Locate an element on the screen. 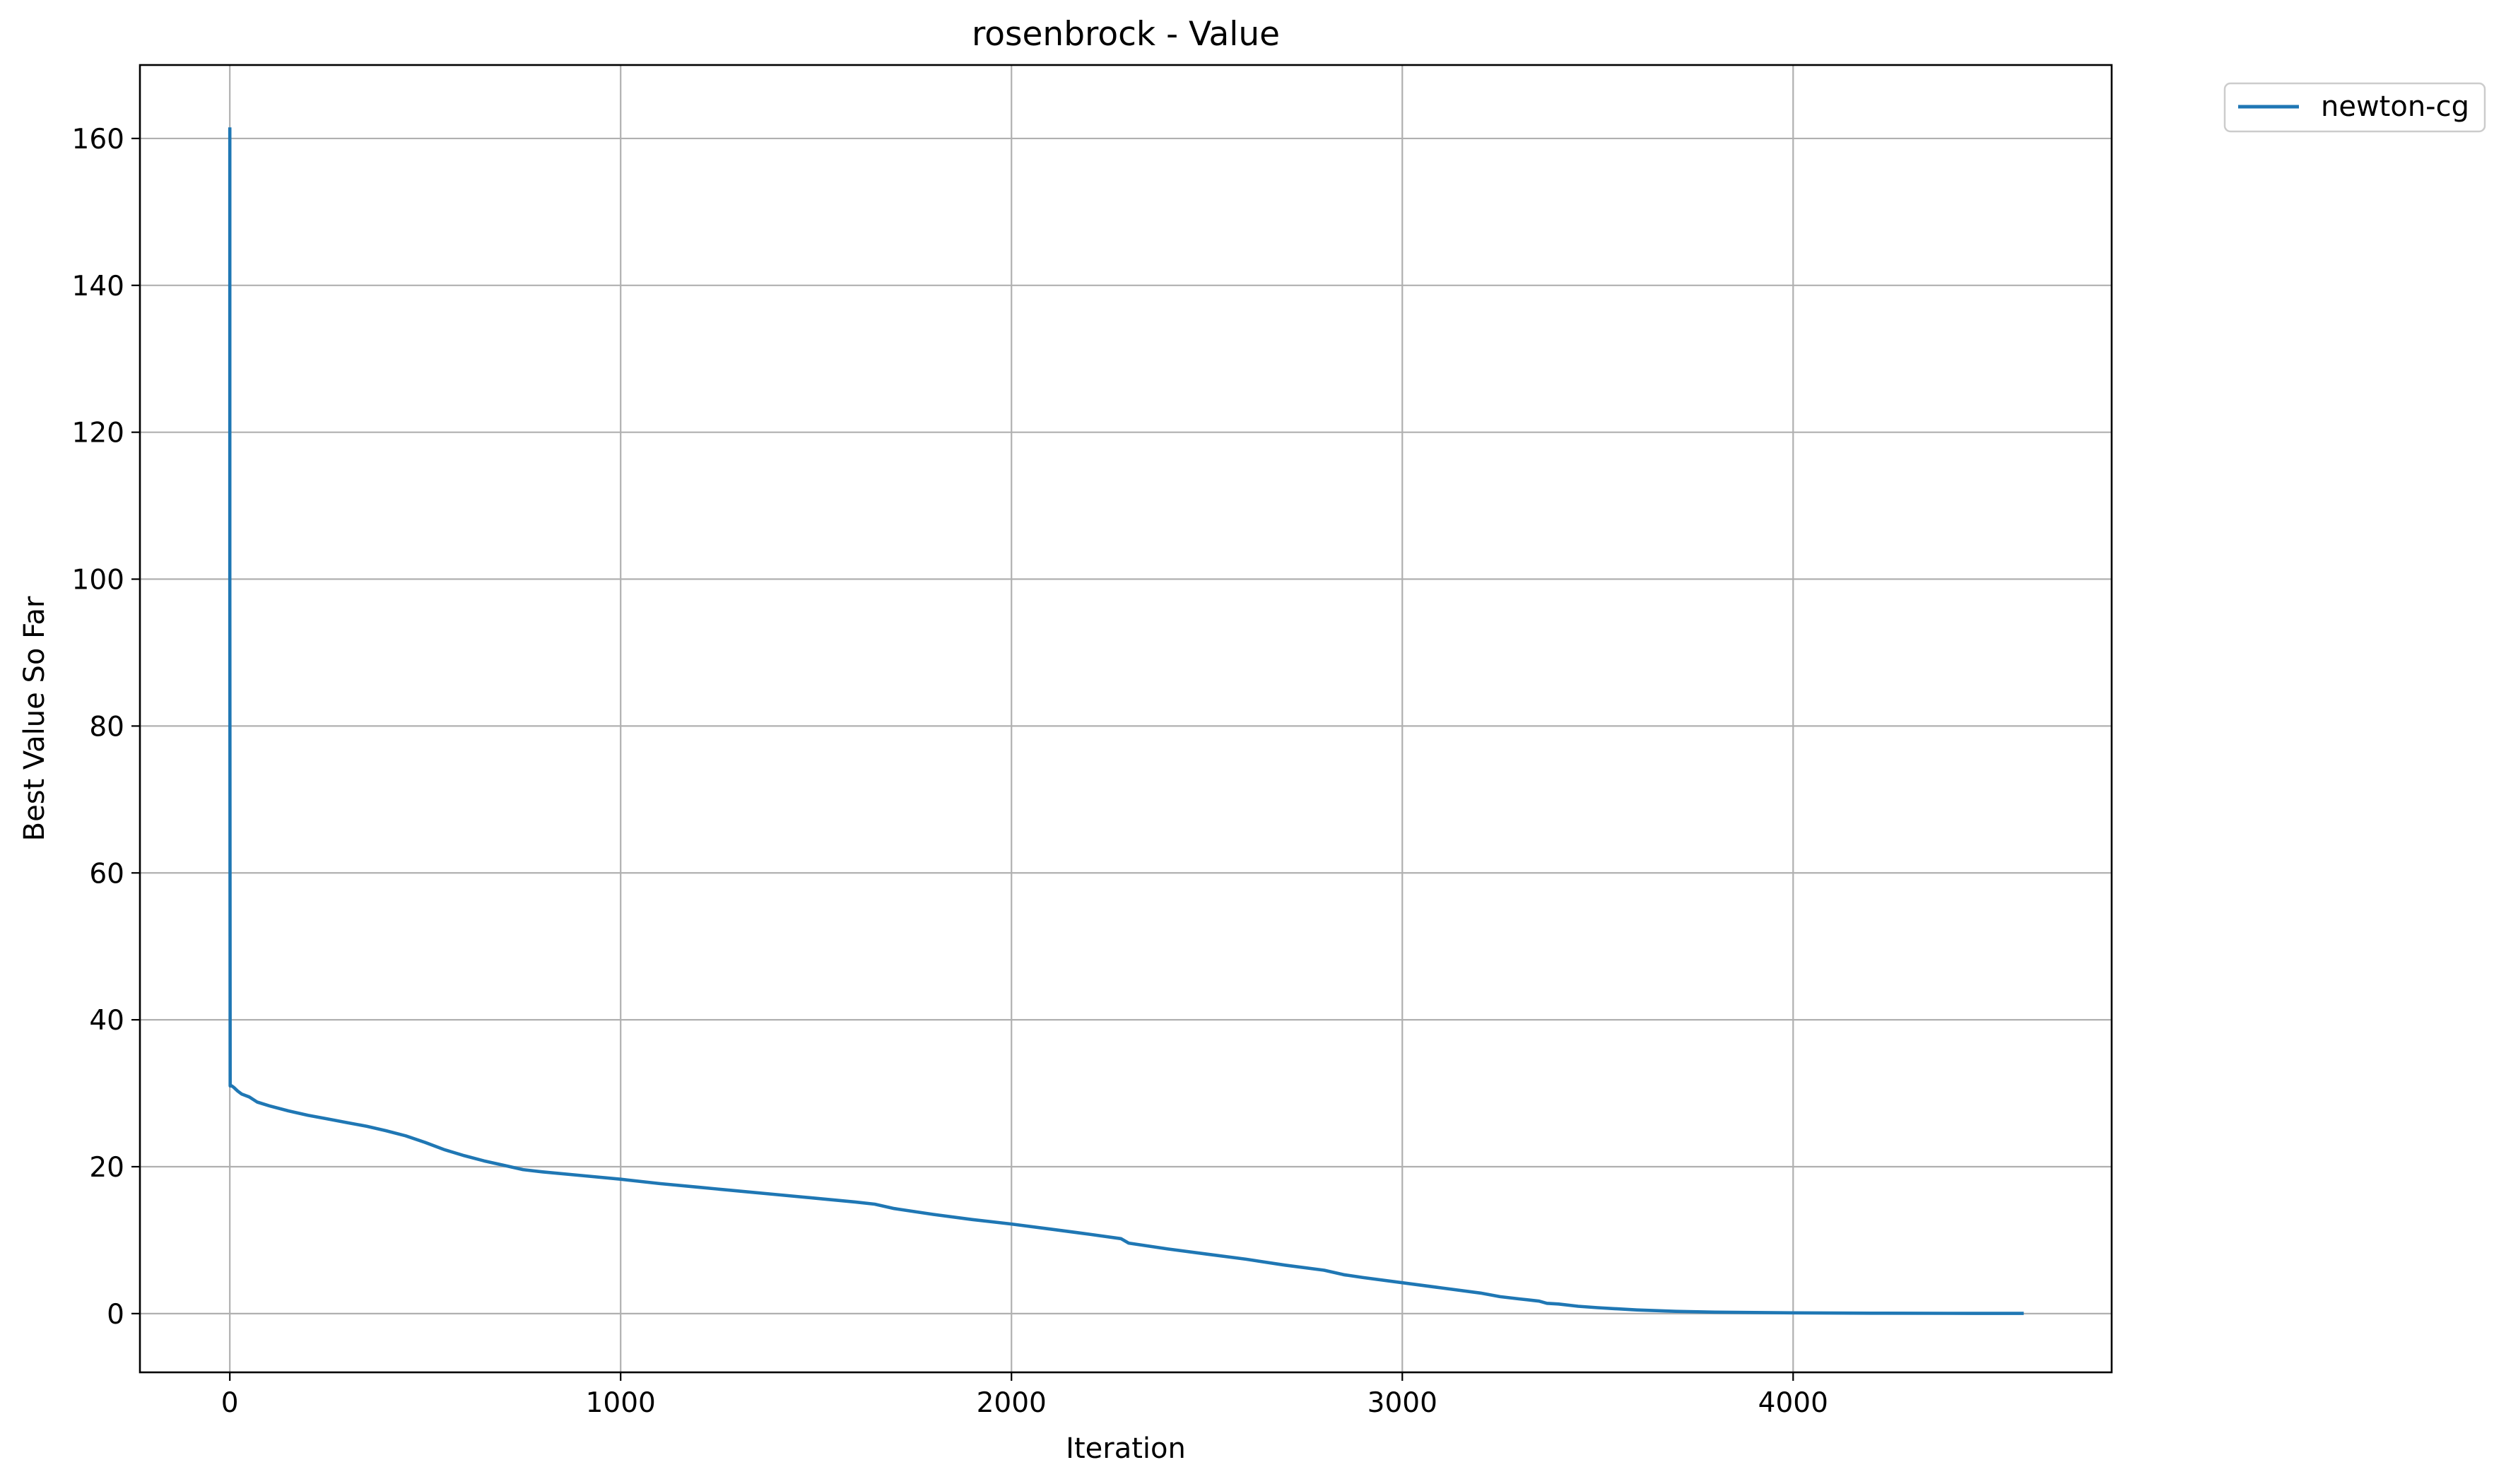  y-tick-label: 0 is located at coordinates (115, 1315).